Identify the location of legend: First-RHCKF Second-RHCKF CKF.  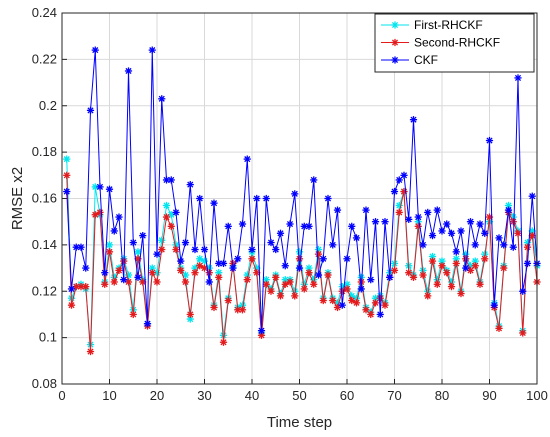
(454, 43).